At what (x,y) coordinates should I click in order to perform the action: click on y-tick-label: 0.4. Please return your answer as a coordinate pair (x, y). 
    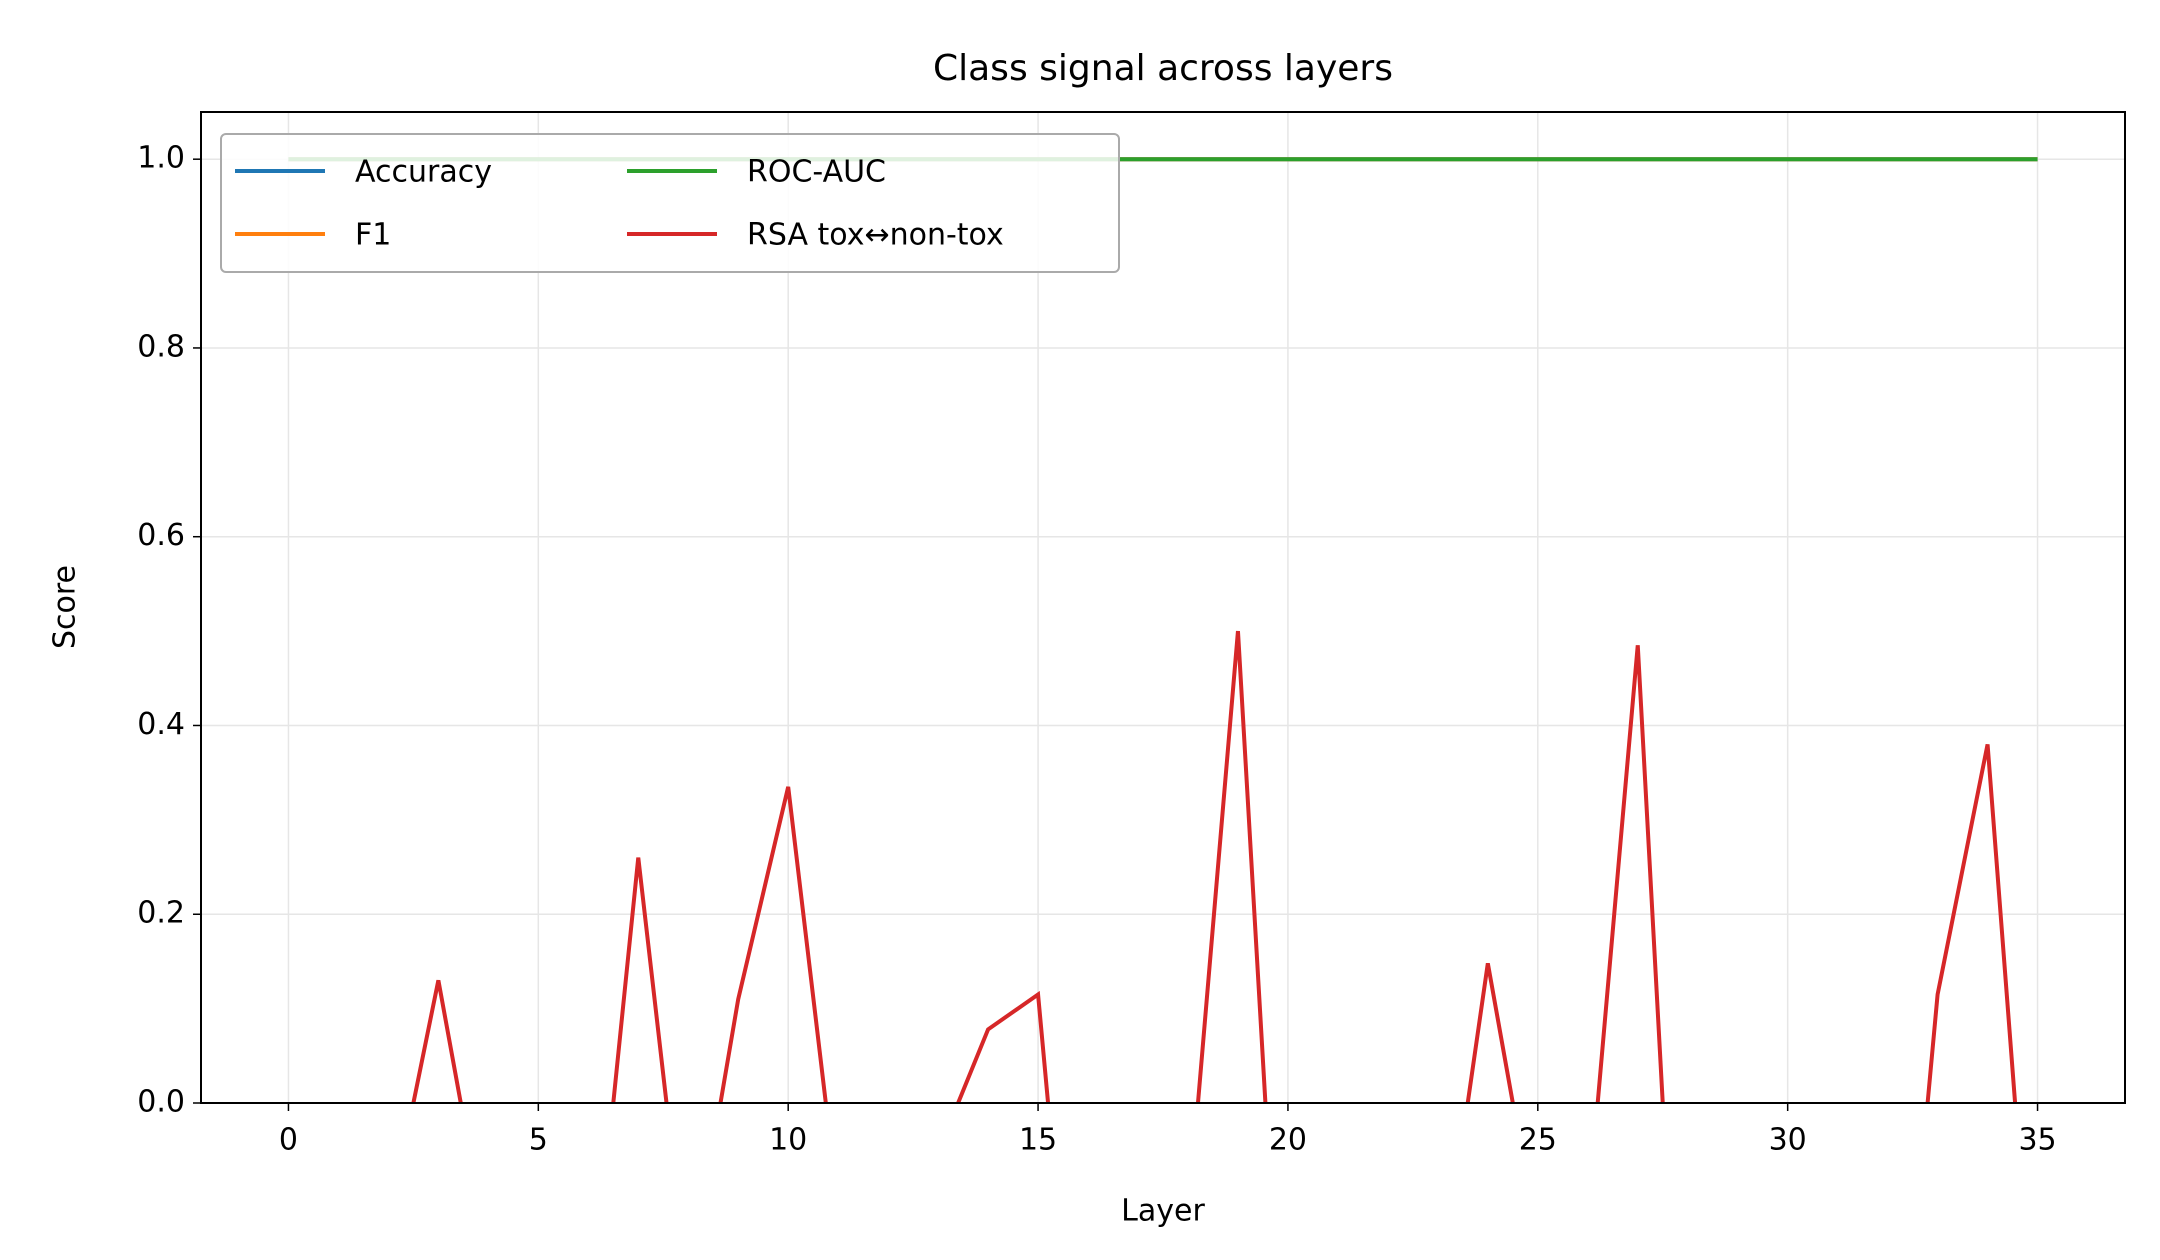
    Looking at the image, I should click on (161, 724).